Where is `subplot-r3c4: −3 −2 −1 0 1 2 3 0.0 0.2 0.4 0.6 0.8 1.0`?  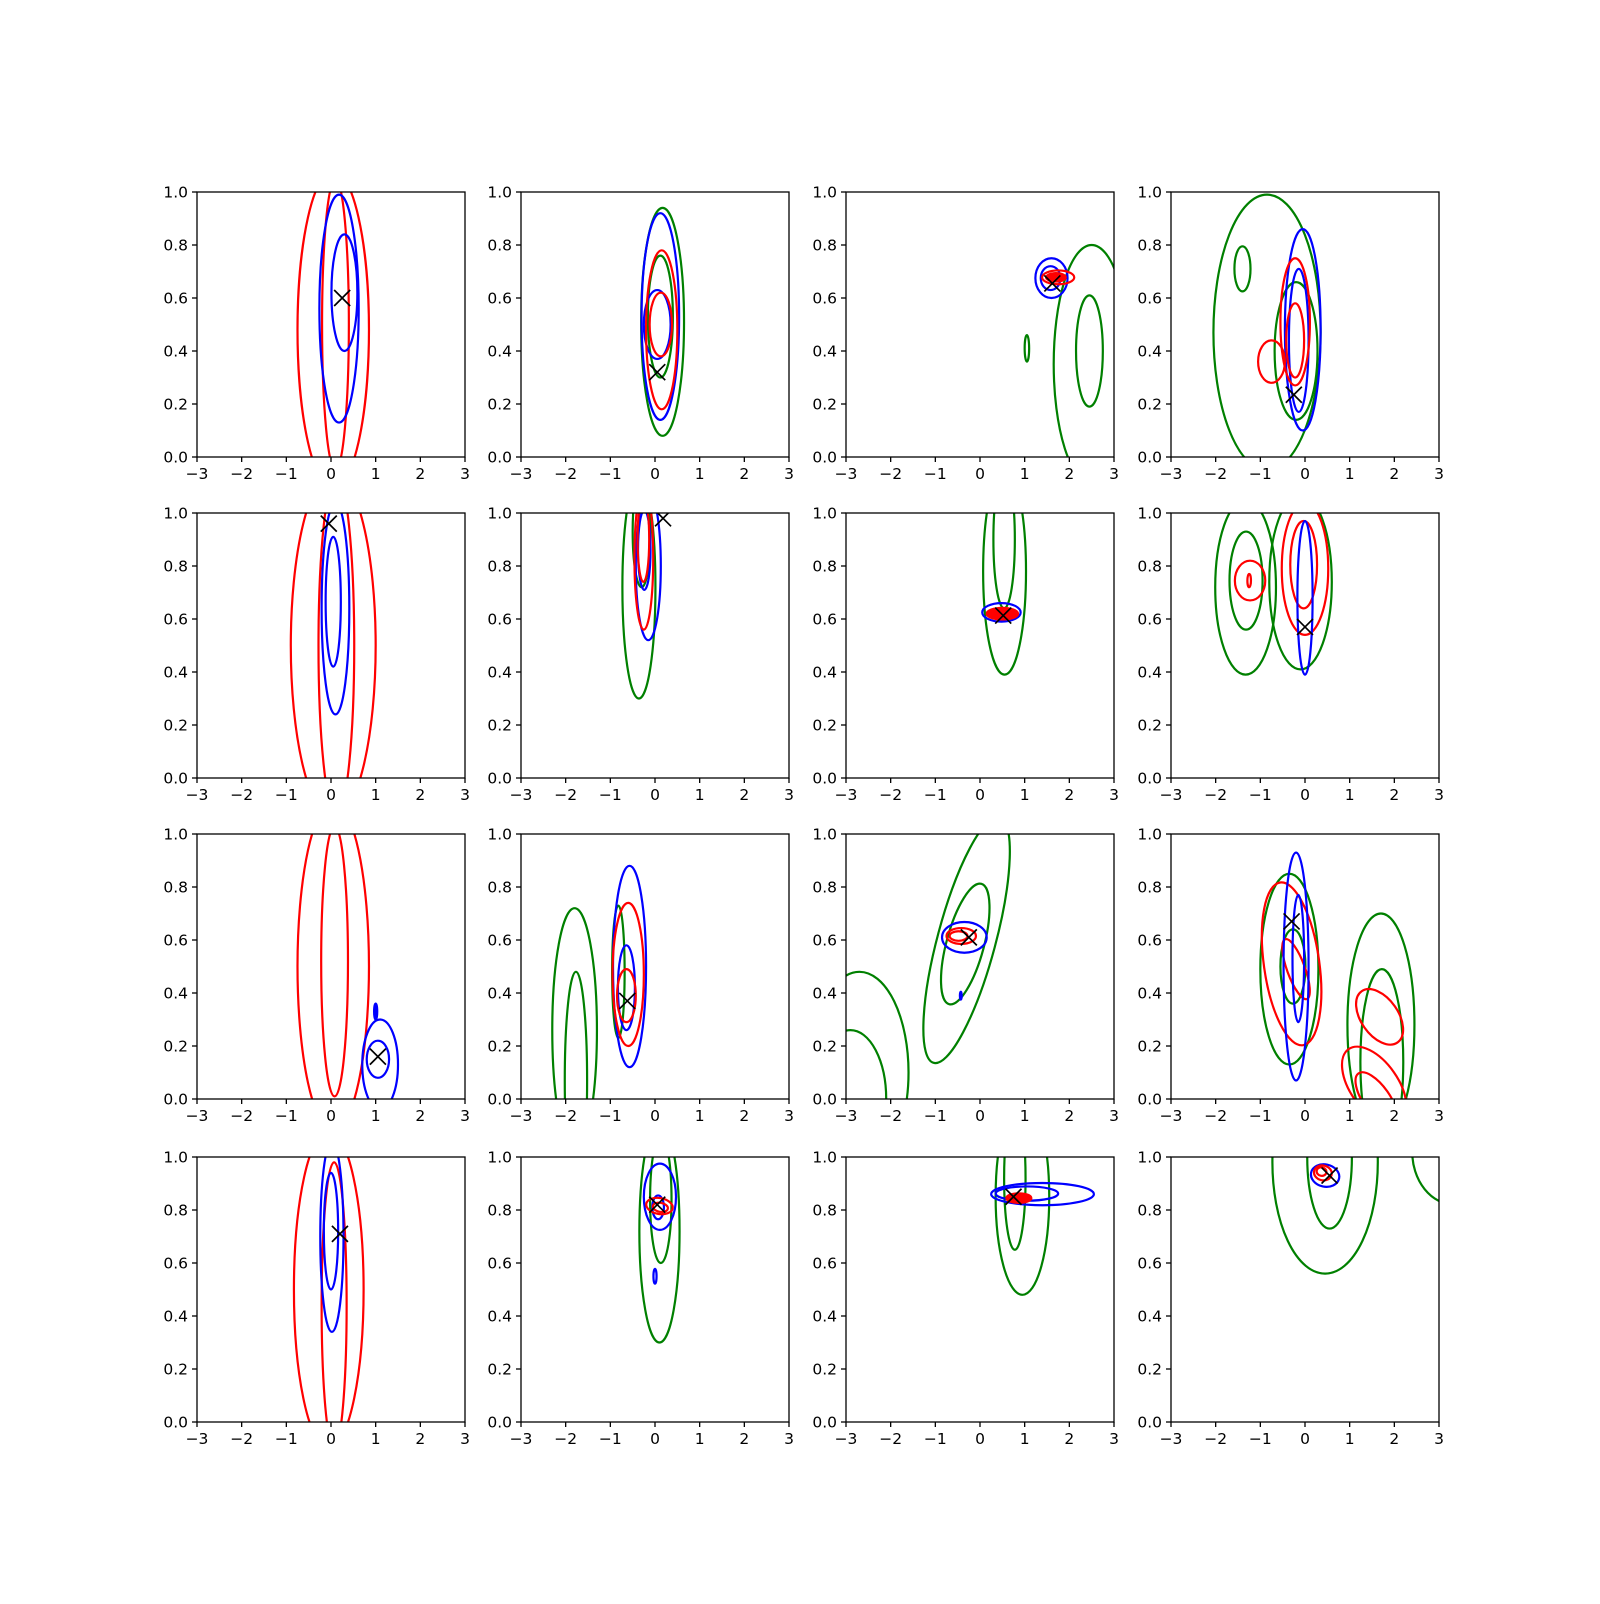
subplot-r3c4: −3 −2 −1 0 1 2 3 0.0 0.2 0.4 0.6 0.8 1.0 is located at coordinates (1290, 976).